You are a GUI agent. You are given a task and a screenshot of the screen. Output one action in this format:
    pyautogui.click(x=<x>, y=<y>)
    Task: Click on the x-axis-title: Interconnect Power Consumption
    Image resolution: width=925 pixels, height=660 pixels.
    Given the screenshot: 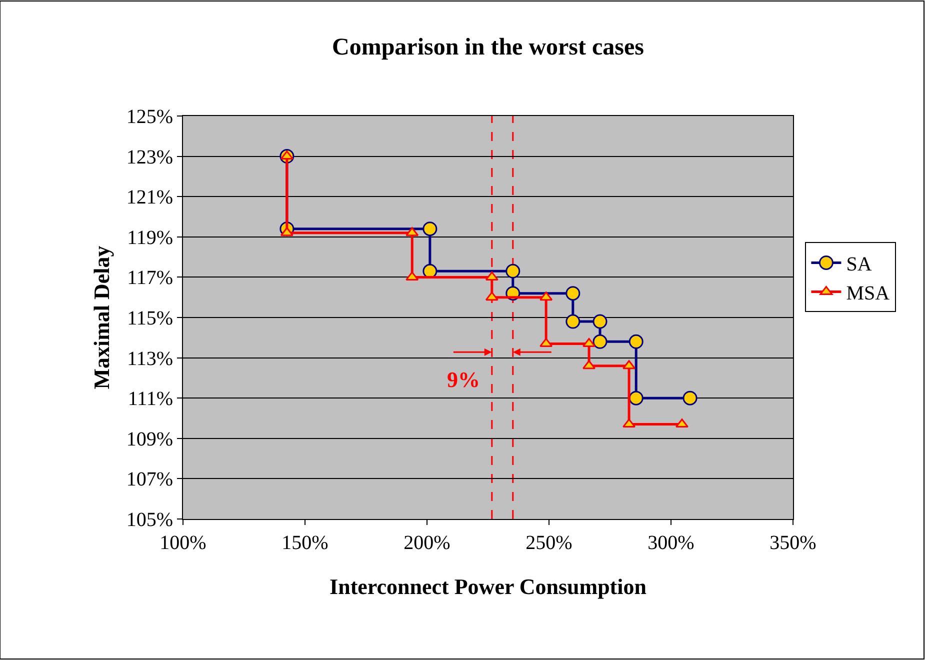 What is the action you would take?
    pyautogui.click(x=488, y=586)
    